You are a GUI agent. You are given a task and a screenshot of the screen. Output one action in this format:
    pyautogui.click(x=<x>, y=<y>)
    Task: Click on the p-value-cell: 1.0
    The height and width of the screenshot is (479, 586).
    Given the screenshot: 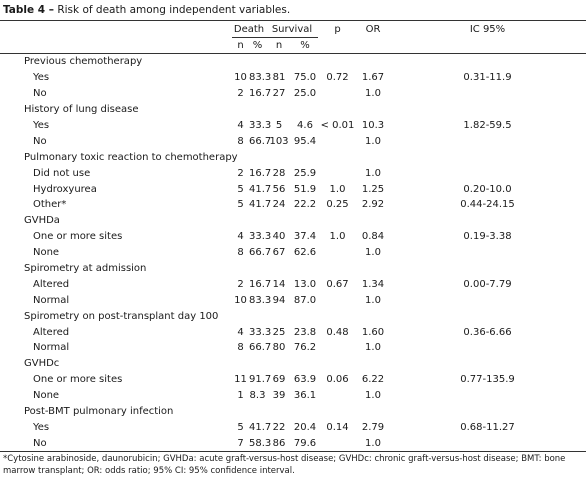 What is the action you would take?
    pyautogui.click(x=337, y=189)
    